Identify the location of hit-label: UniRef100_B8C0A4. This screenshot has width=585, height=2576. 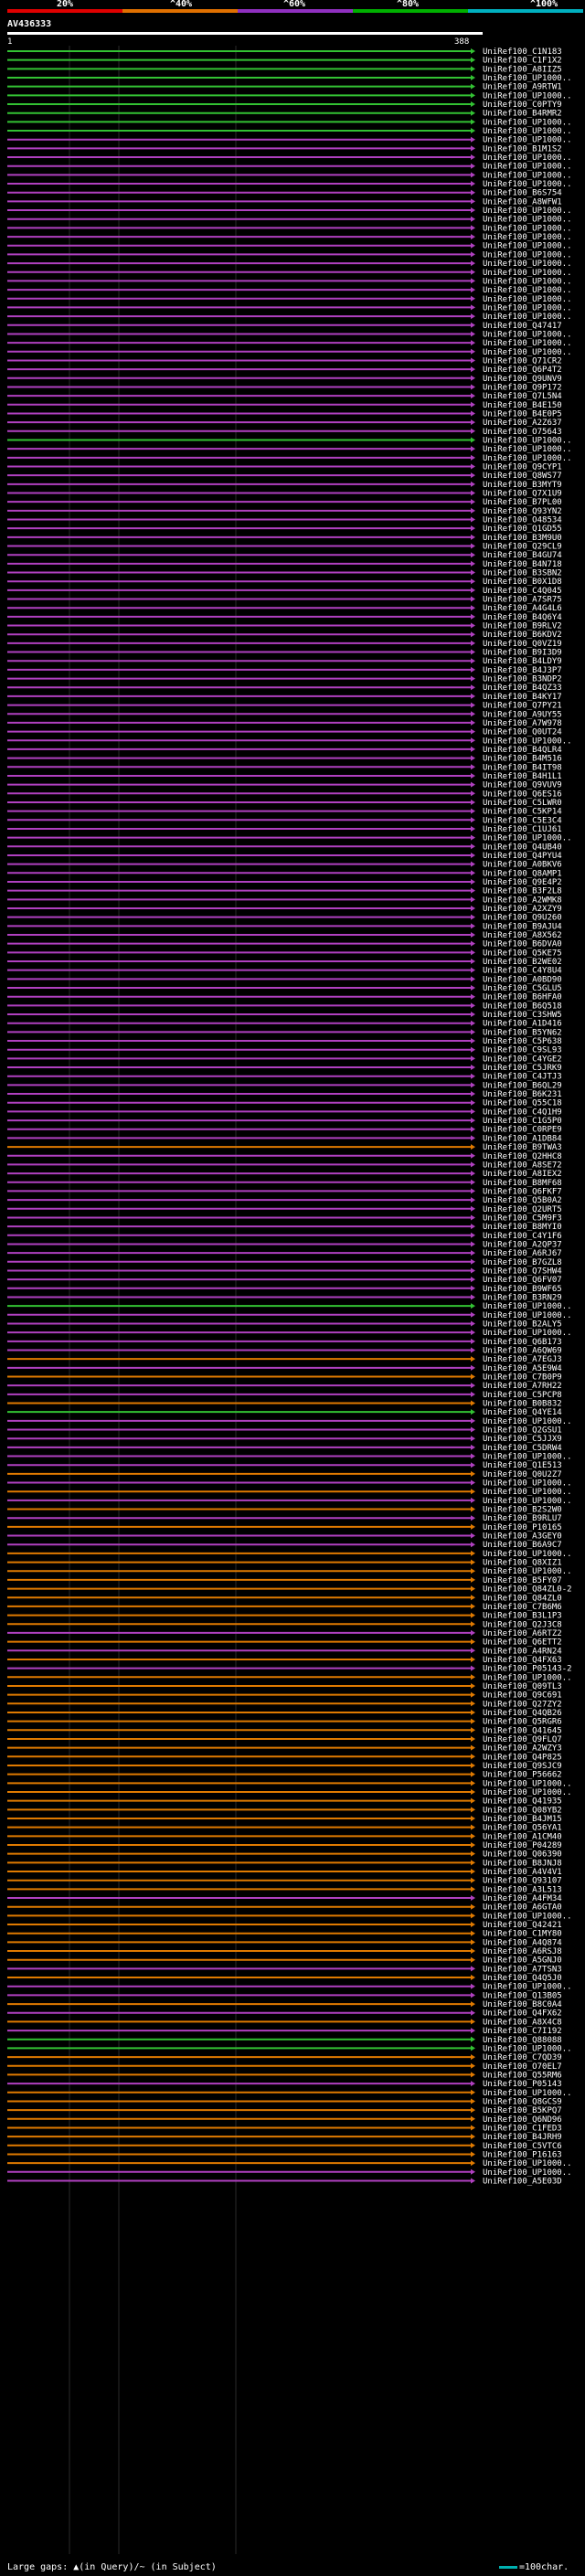
(522, 2004).